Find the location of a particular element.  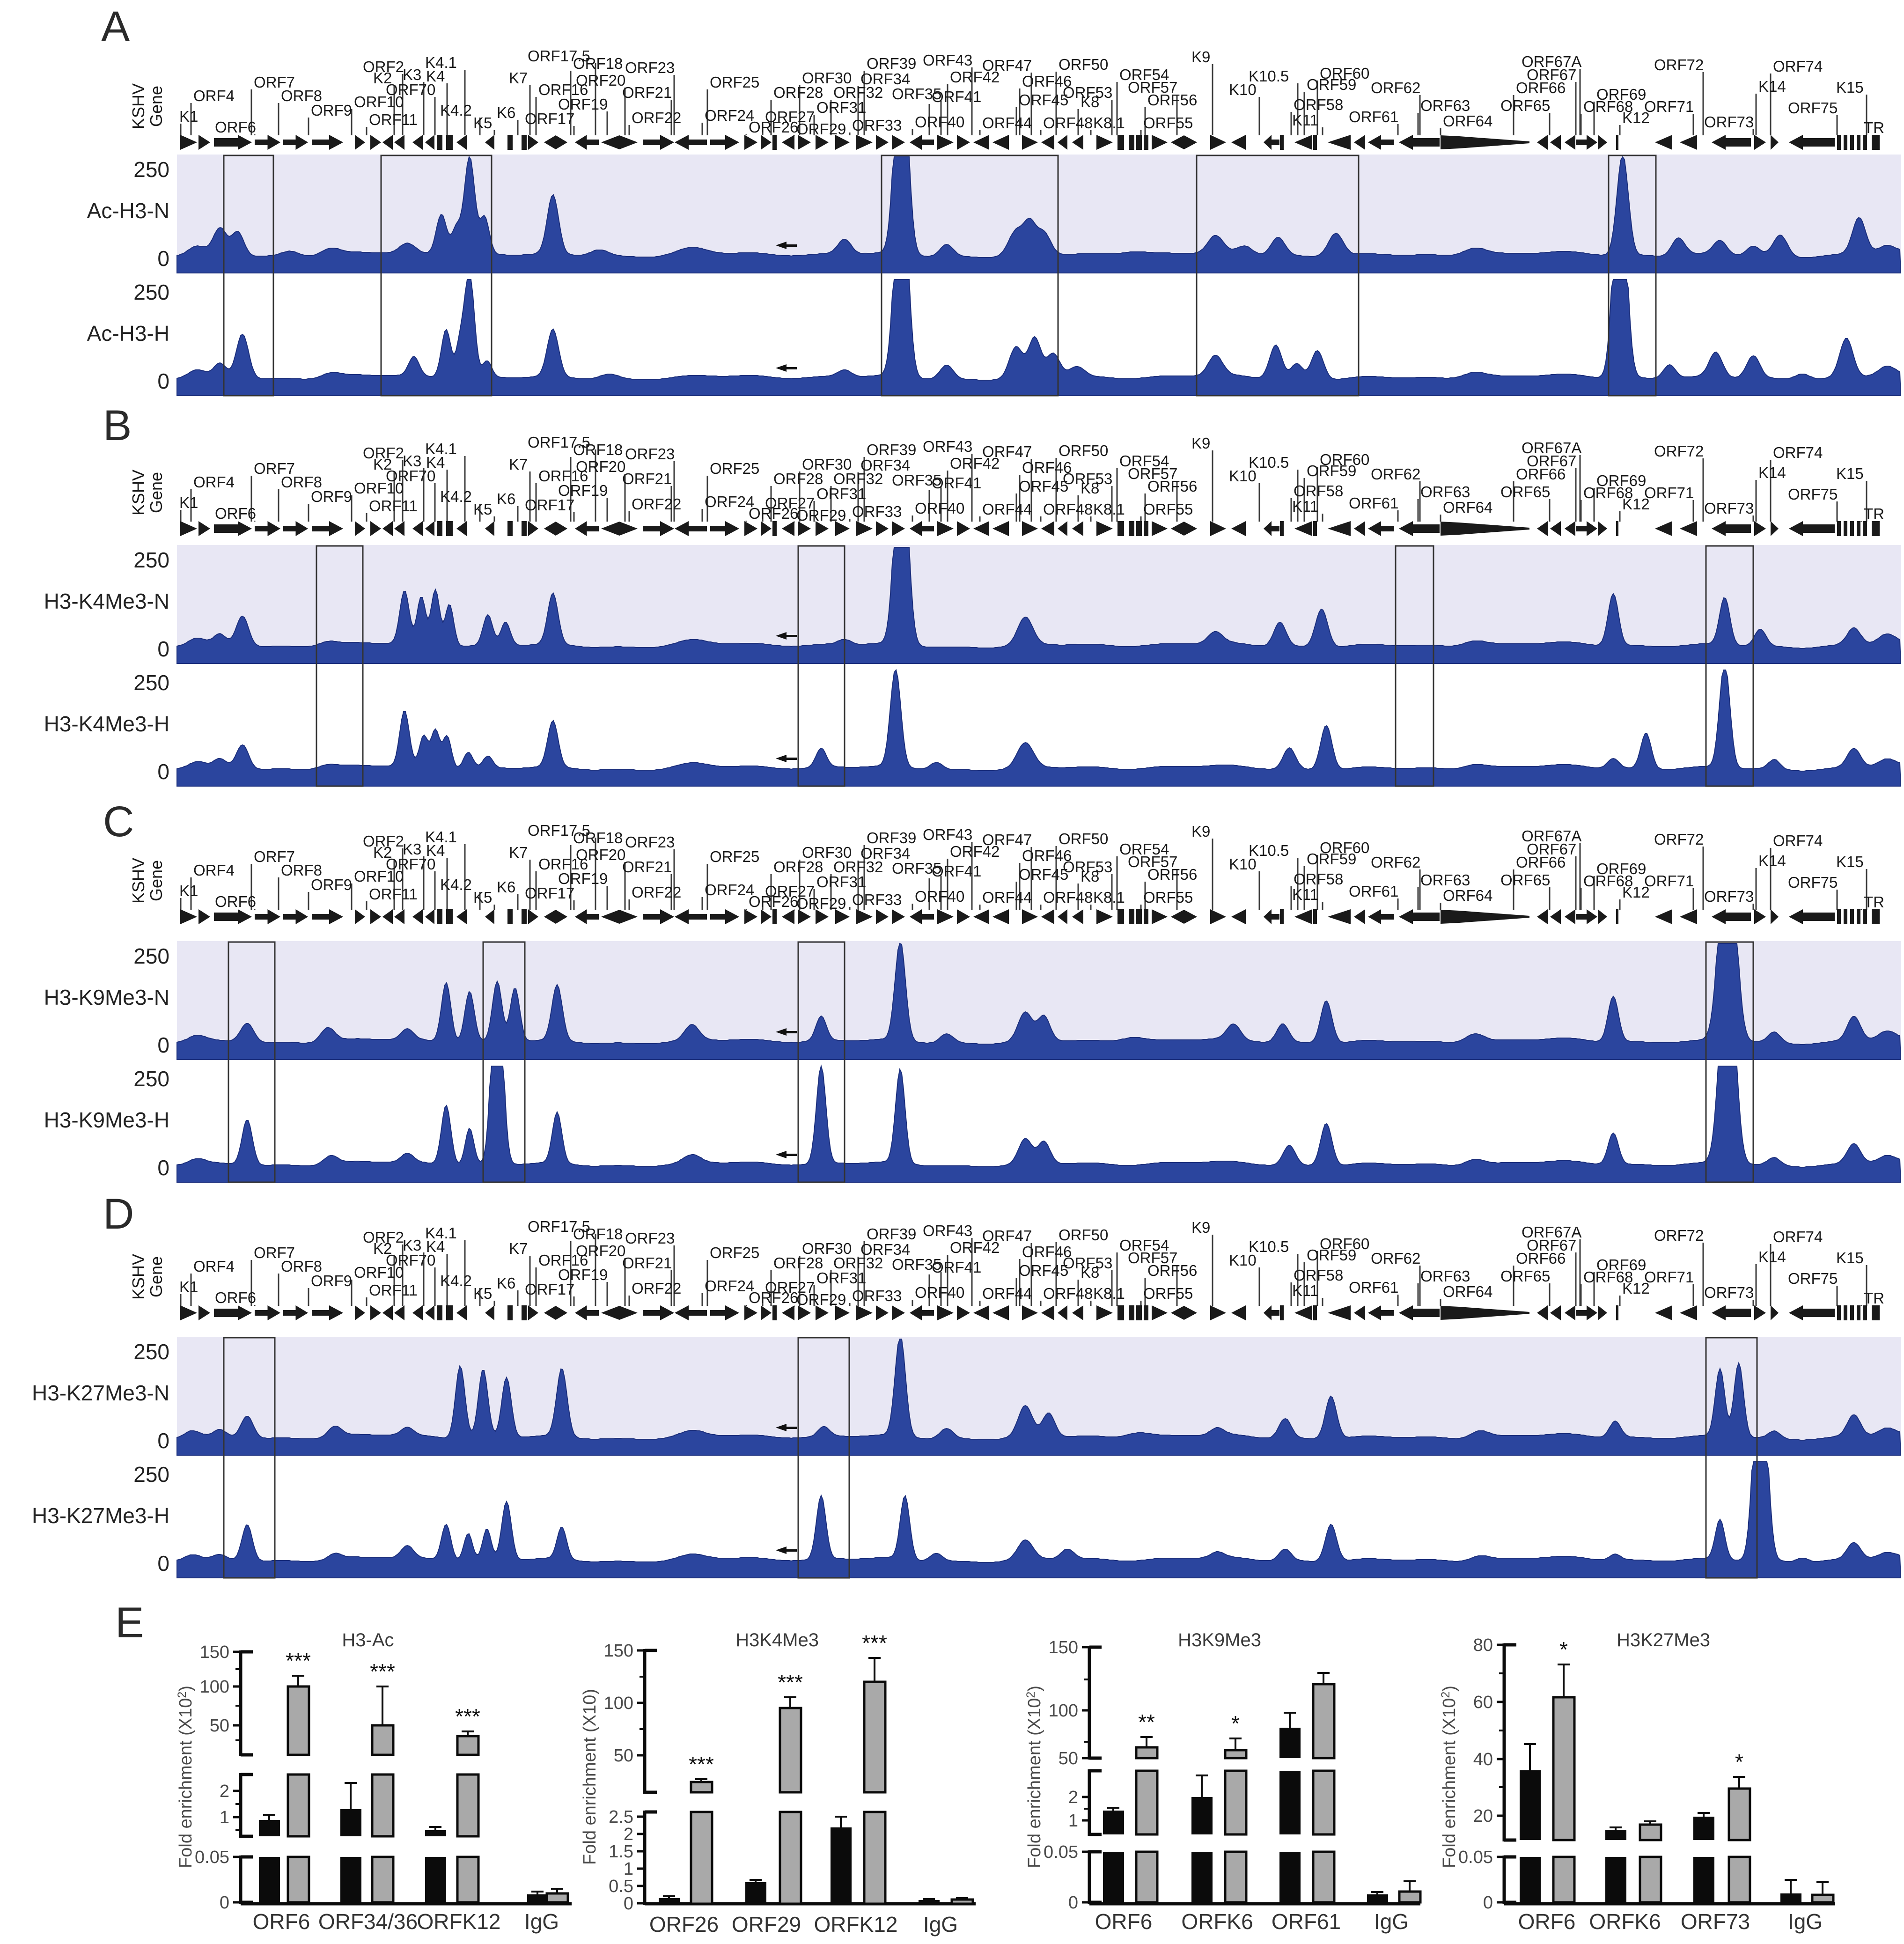

svg-text: H3-K27Me3-N is located at coordinates (100, 1393).